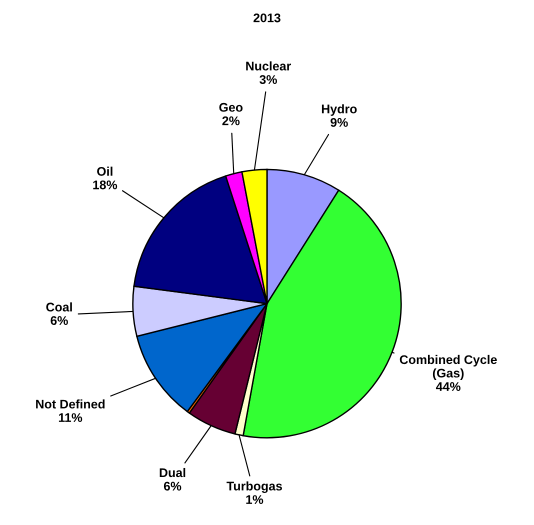  What do you see at coordinates (339, 122) in the screenshot?
I see `data-label: 9%` at bounding box center [339, 122].